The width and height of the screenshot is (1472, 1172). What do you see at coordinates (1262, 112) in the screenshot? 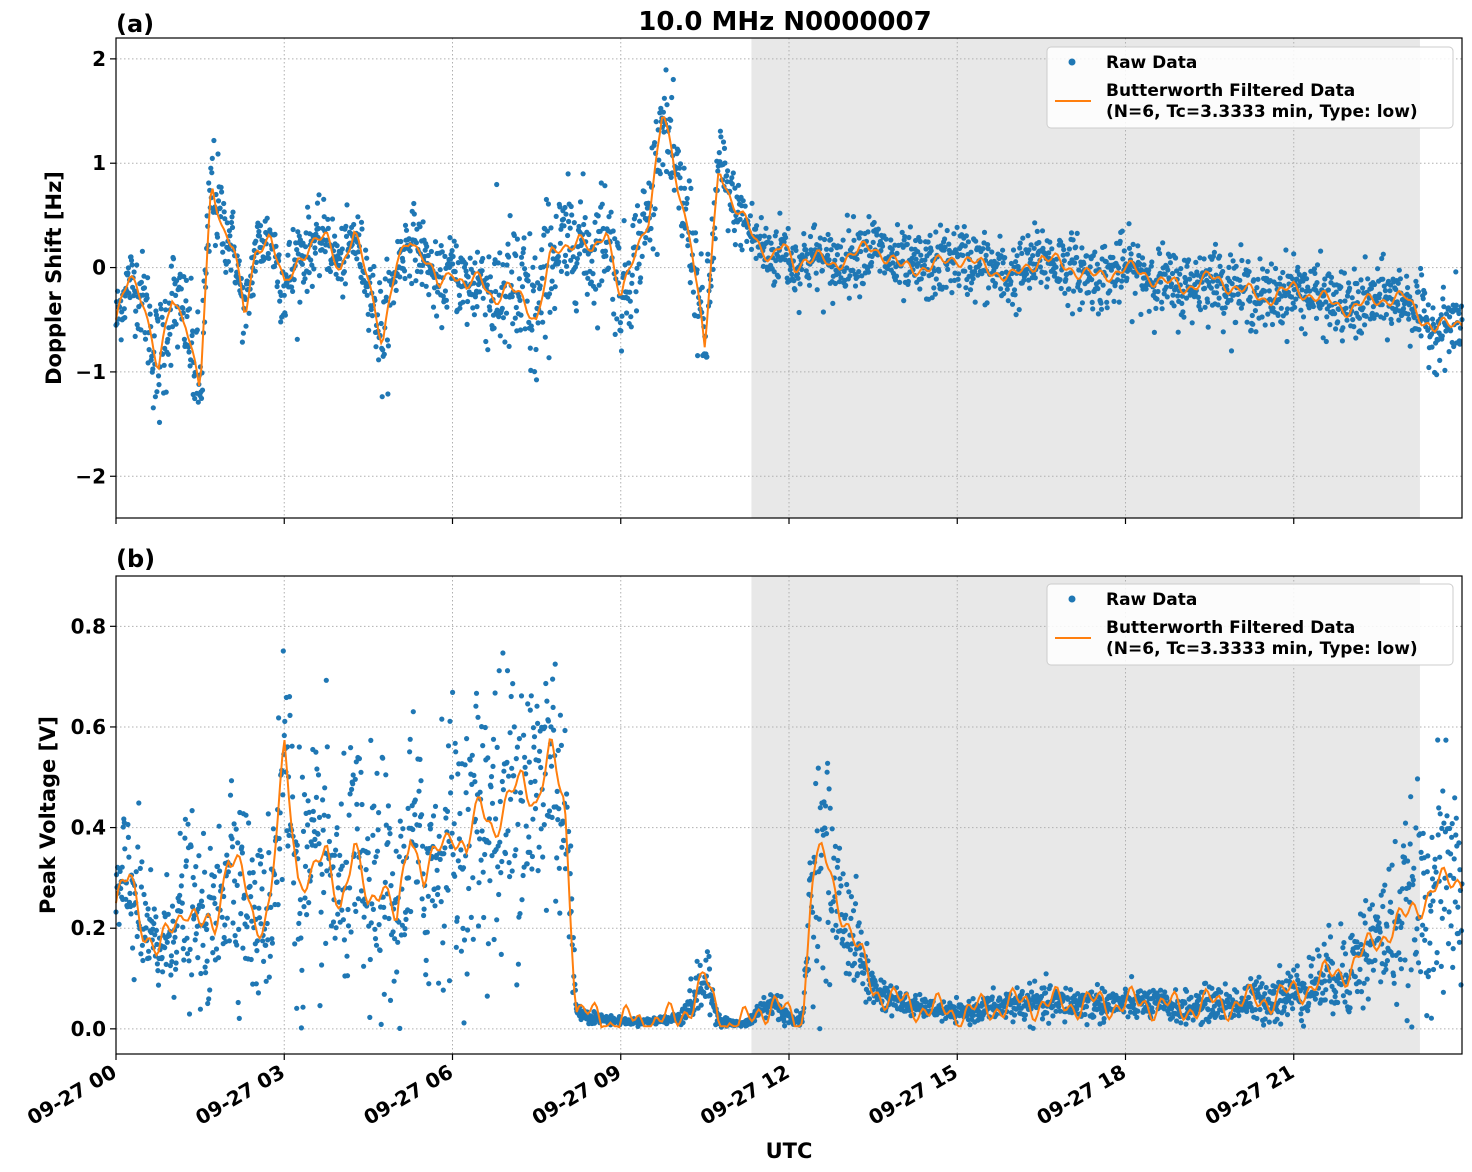
I see `legend-filtered-params-a: (N=6, Tc=3.3333 min, Type: low)` at bounding box center [1262, 112].